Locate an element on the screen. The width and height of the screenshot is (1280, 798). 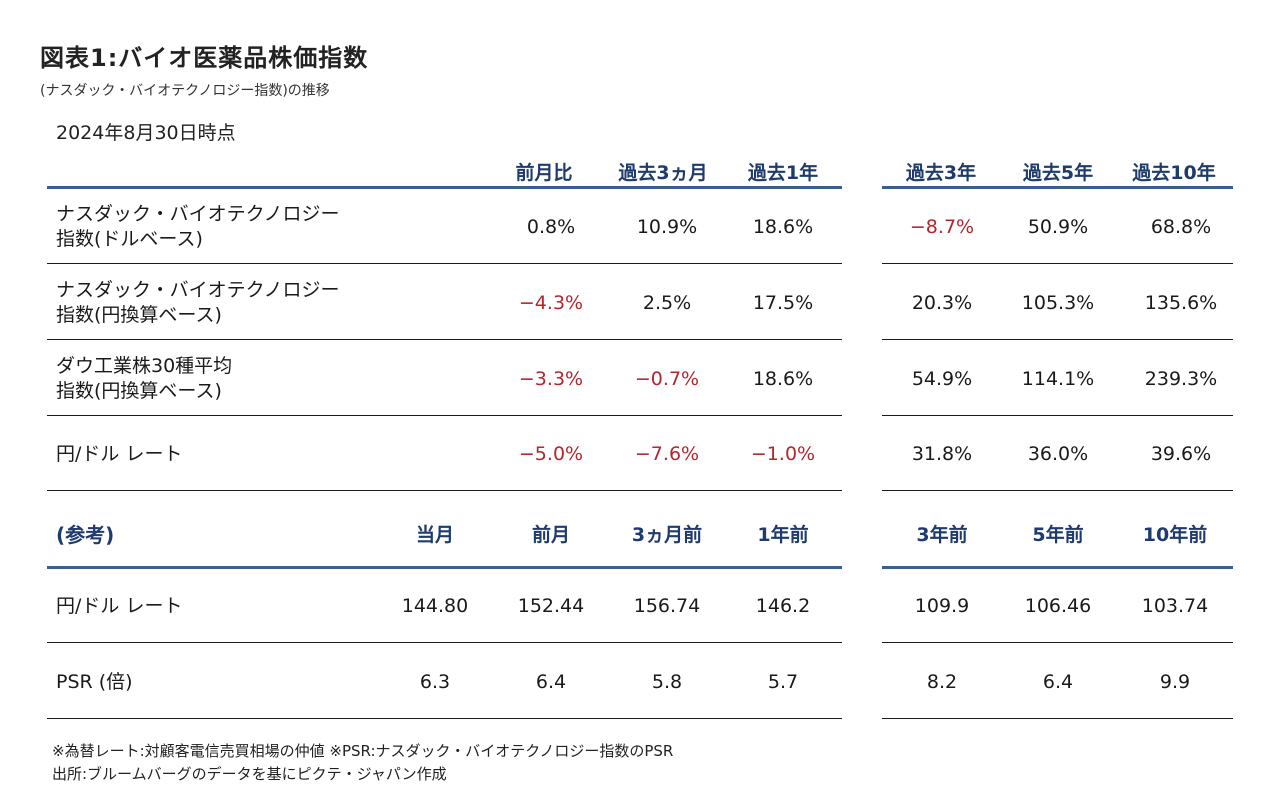
header-10y-ago: 10年前 is located at coordinates (1175, 535).